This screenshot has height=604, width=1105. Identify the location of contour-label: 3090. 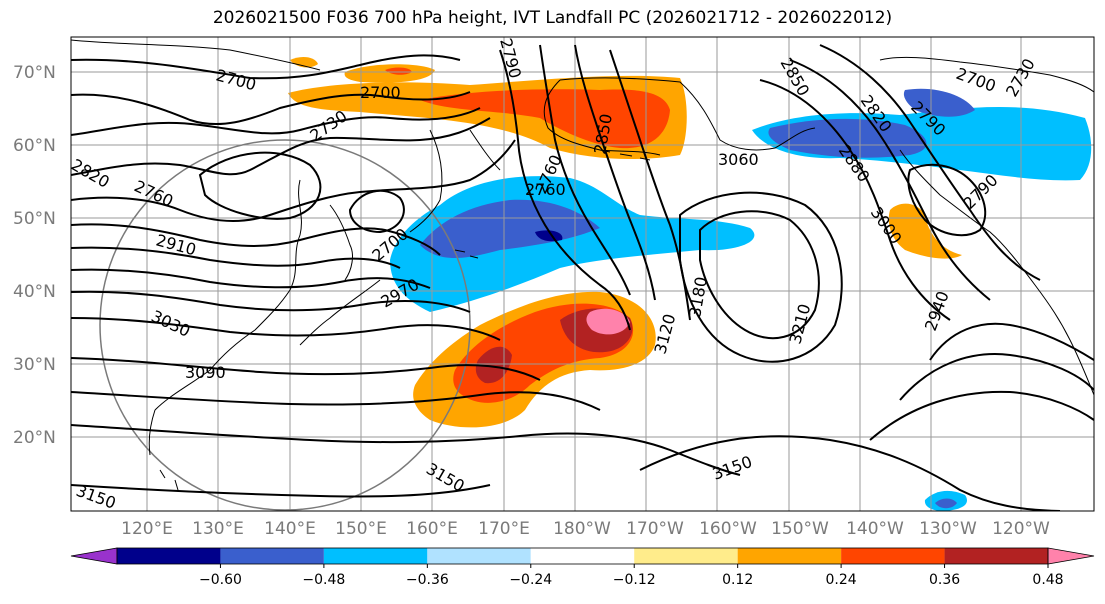
(205, 372).